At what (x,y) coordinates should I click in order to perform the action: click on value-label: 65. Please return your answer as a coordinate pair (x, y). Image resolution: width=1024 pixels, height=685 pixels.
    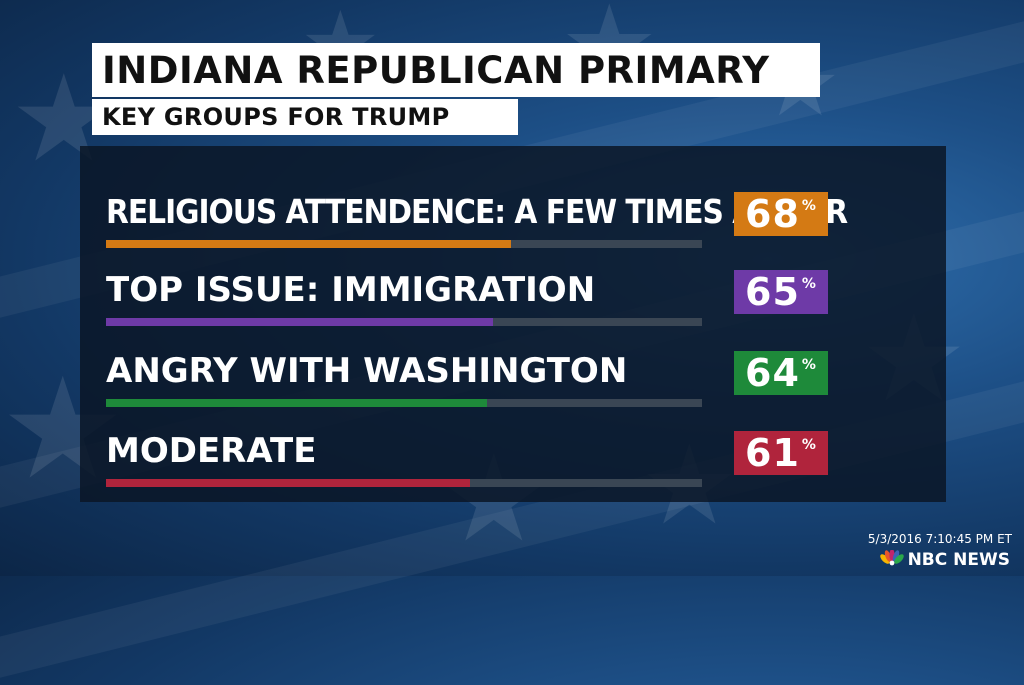
    Looking at the image, I should click on (772, 292).